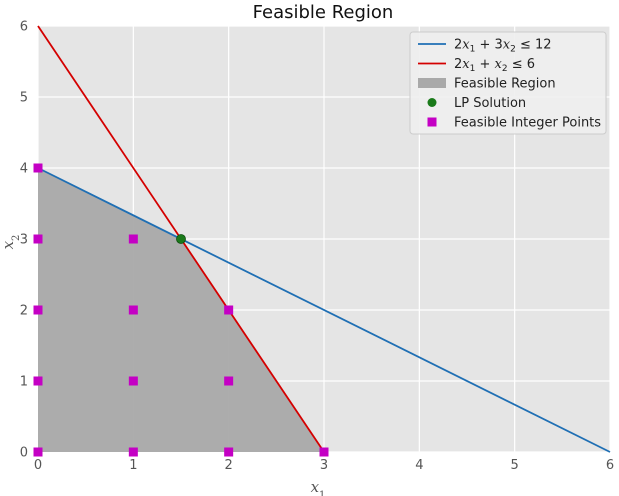 This screenshot has height=496, width=619. I want to click on y-tick-label: 2, so click(24, 311).